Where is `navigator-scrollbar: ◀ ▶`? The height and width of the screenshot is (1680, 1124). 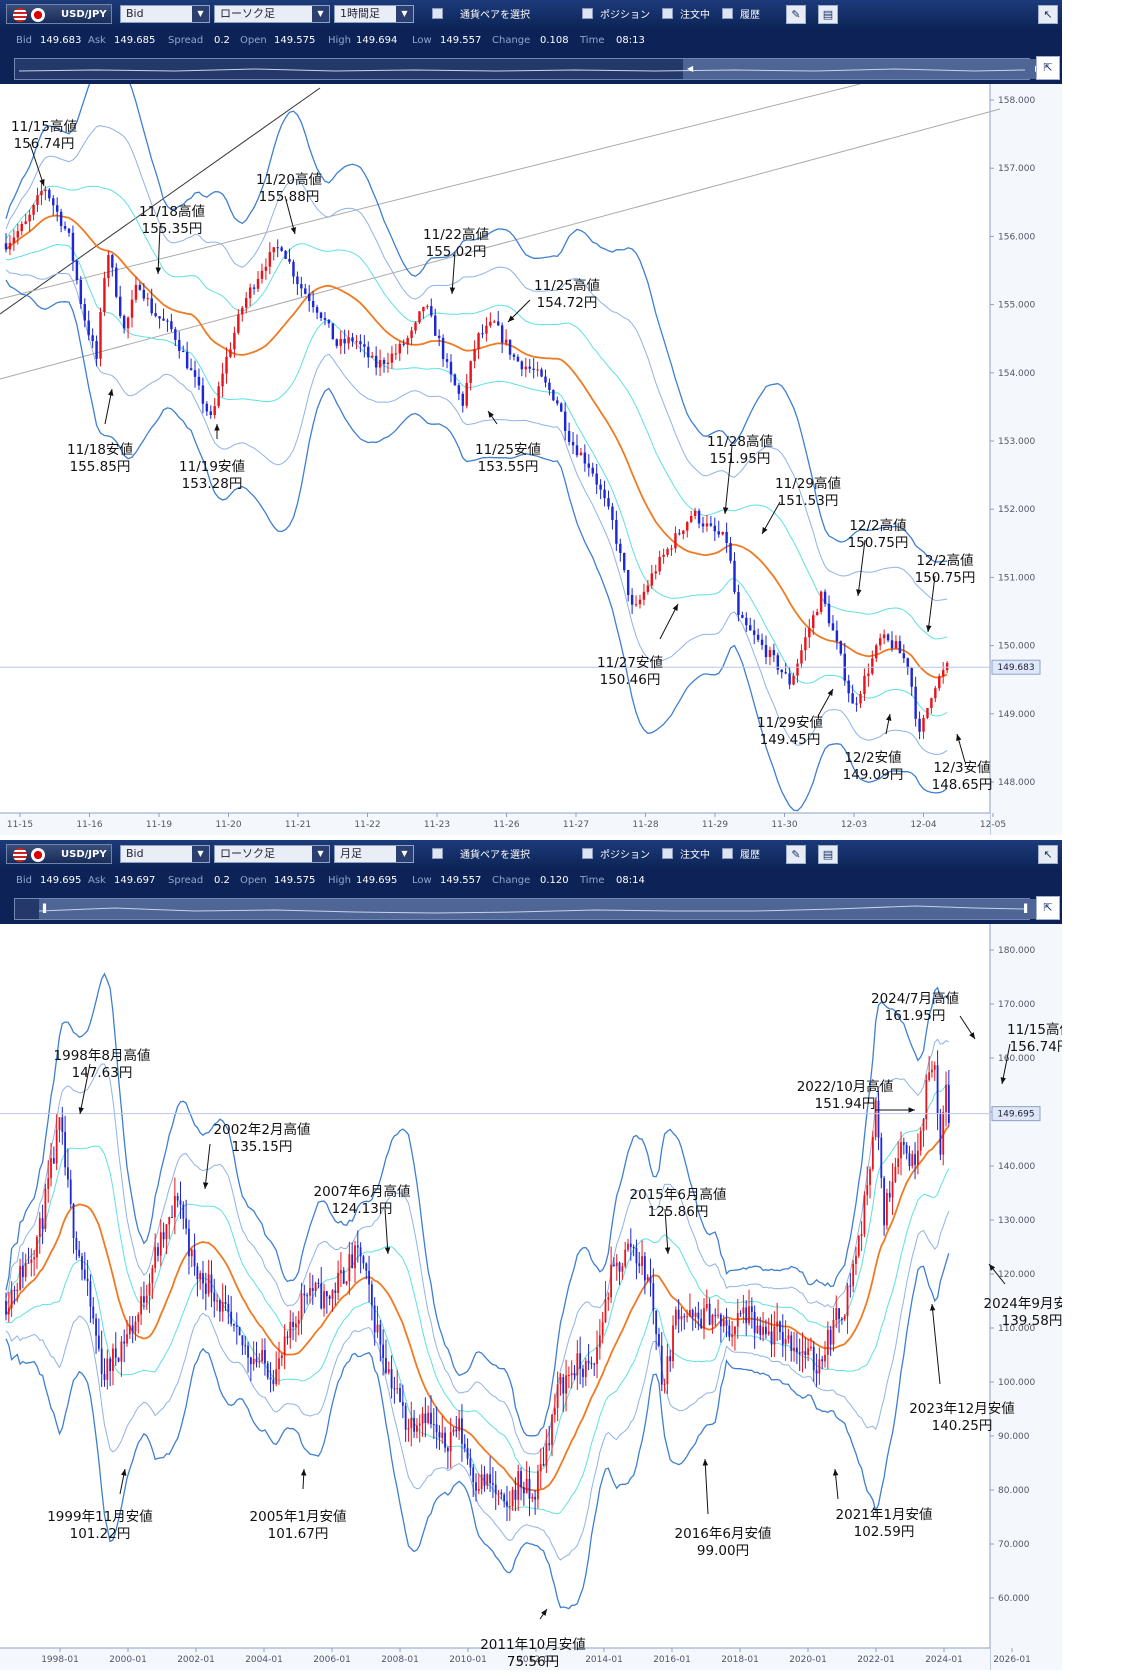 navigator-scrollbar: ◀ ▶ is located at coordinates (530, 69).